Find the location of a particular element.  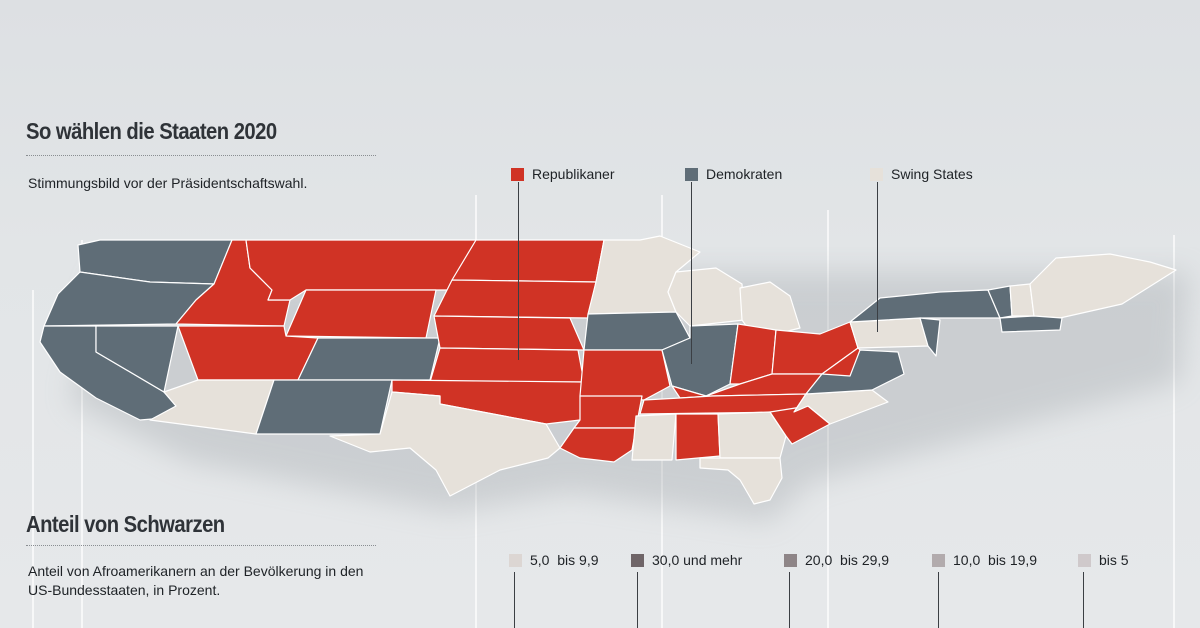

title-divider is located at coordinates (201, 155).